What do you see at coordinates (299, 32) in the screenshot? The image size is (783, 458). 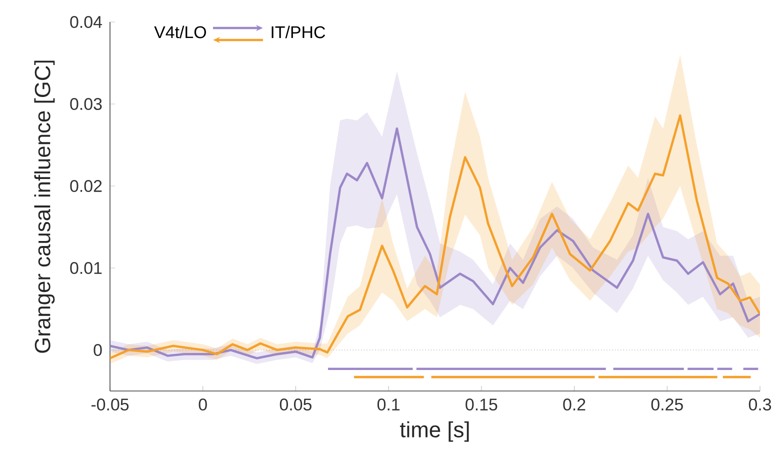 I see `annotation: IT/PHC` at bounding box center [299, 32].